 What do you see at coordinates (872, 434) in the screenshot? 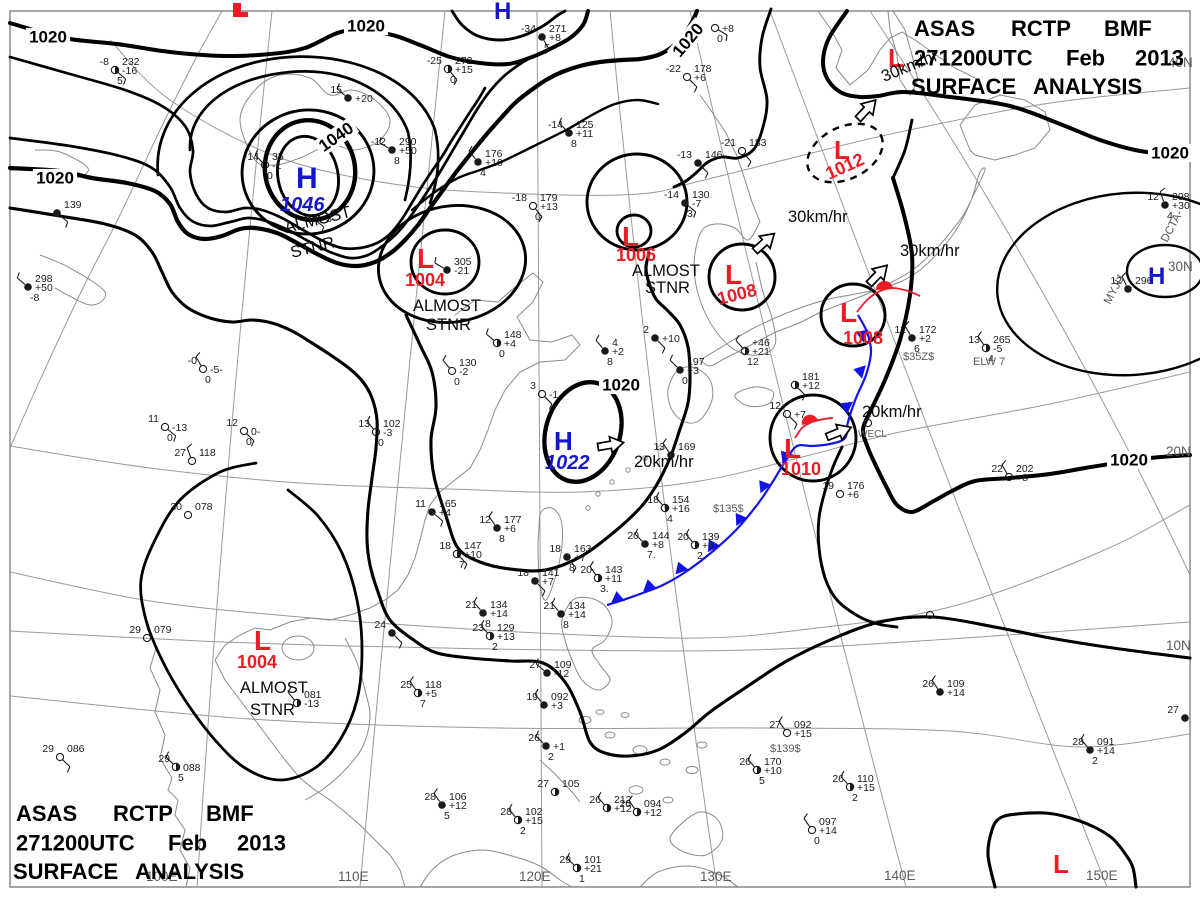
I see `svg-text: WECL` at bounding box center [872, 434].